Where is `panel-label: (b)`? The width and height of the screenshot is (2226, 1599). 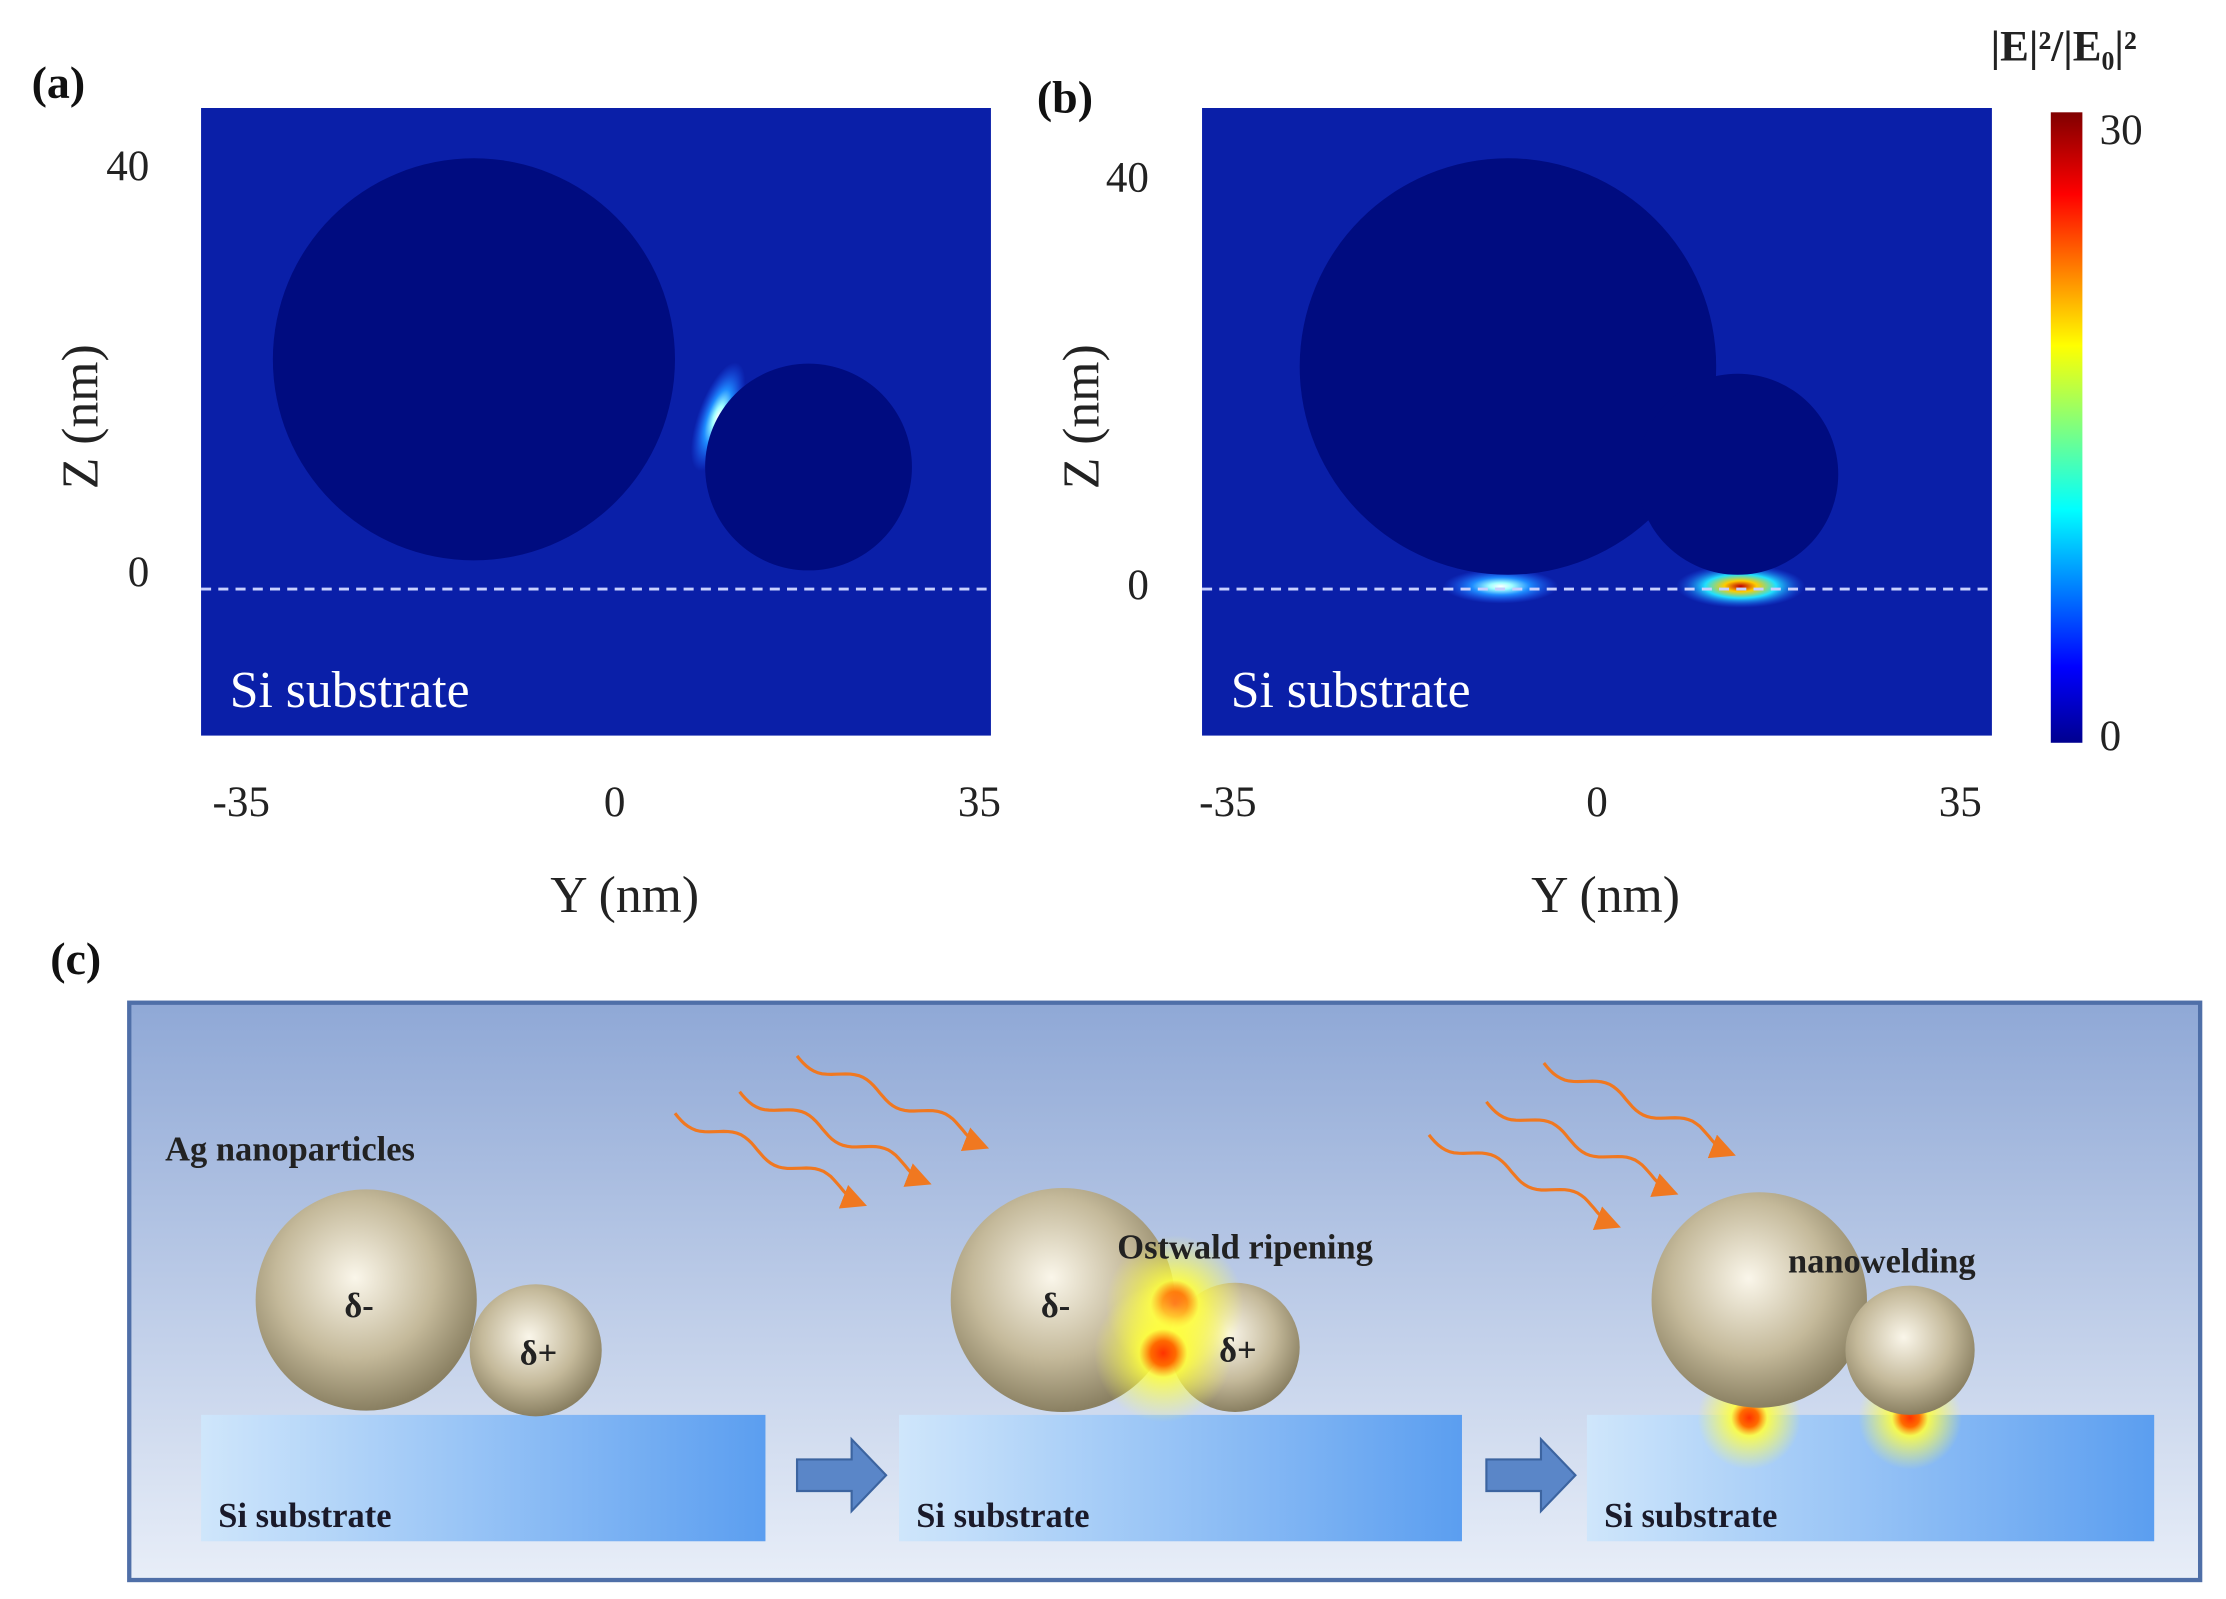 panel-label: (b) is located at coordinates (1065, 96).